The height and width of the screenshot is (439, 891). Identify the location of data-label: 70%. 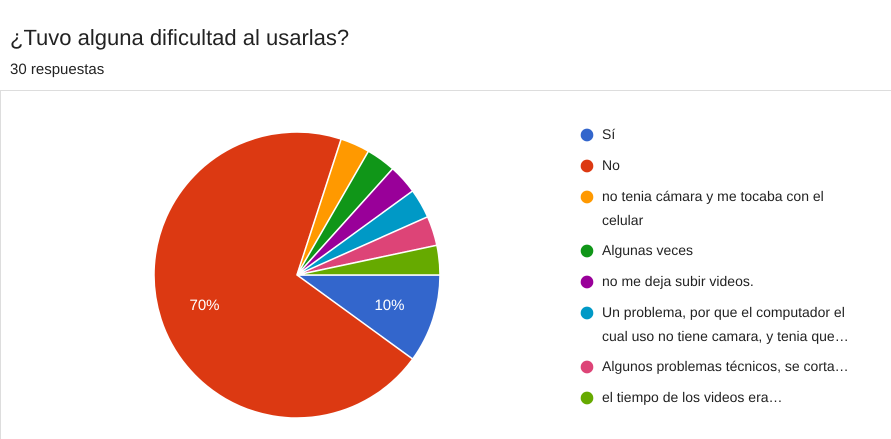
(205, 305).